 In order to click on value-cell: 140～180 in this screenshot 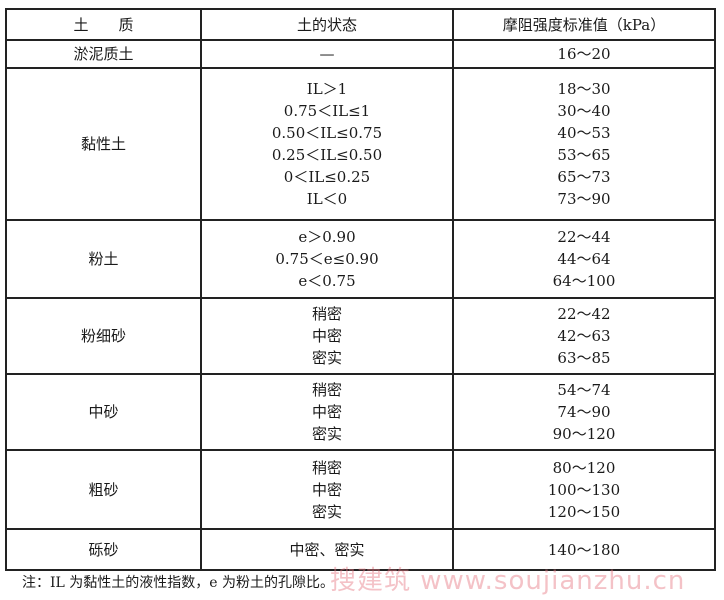, I will do `click(584, 549)`.